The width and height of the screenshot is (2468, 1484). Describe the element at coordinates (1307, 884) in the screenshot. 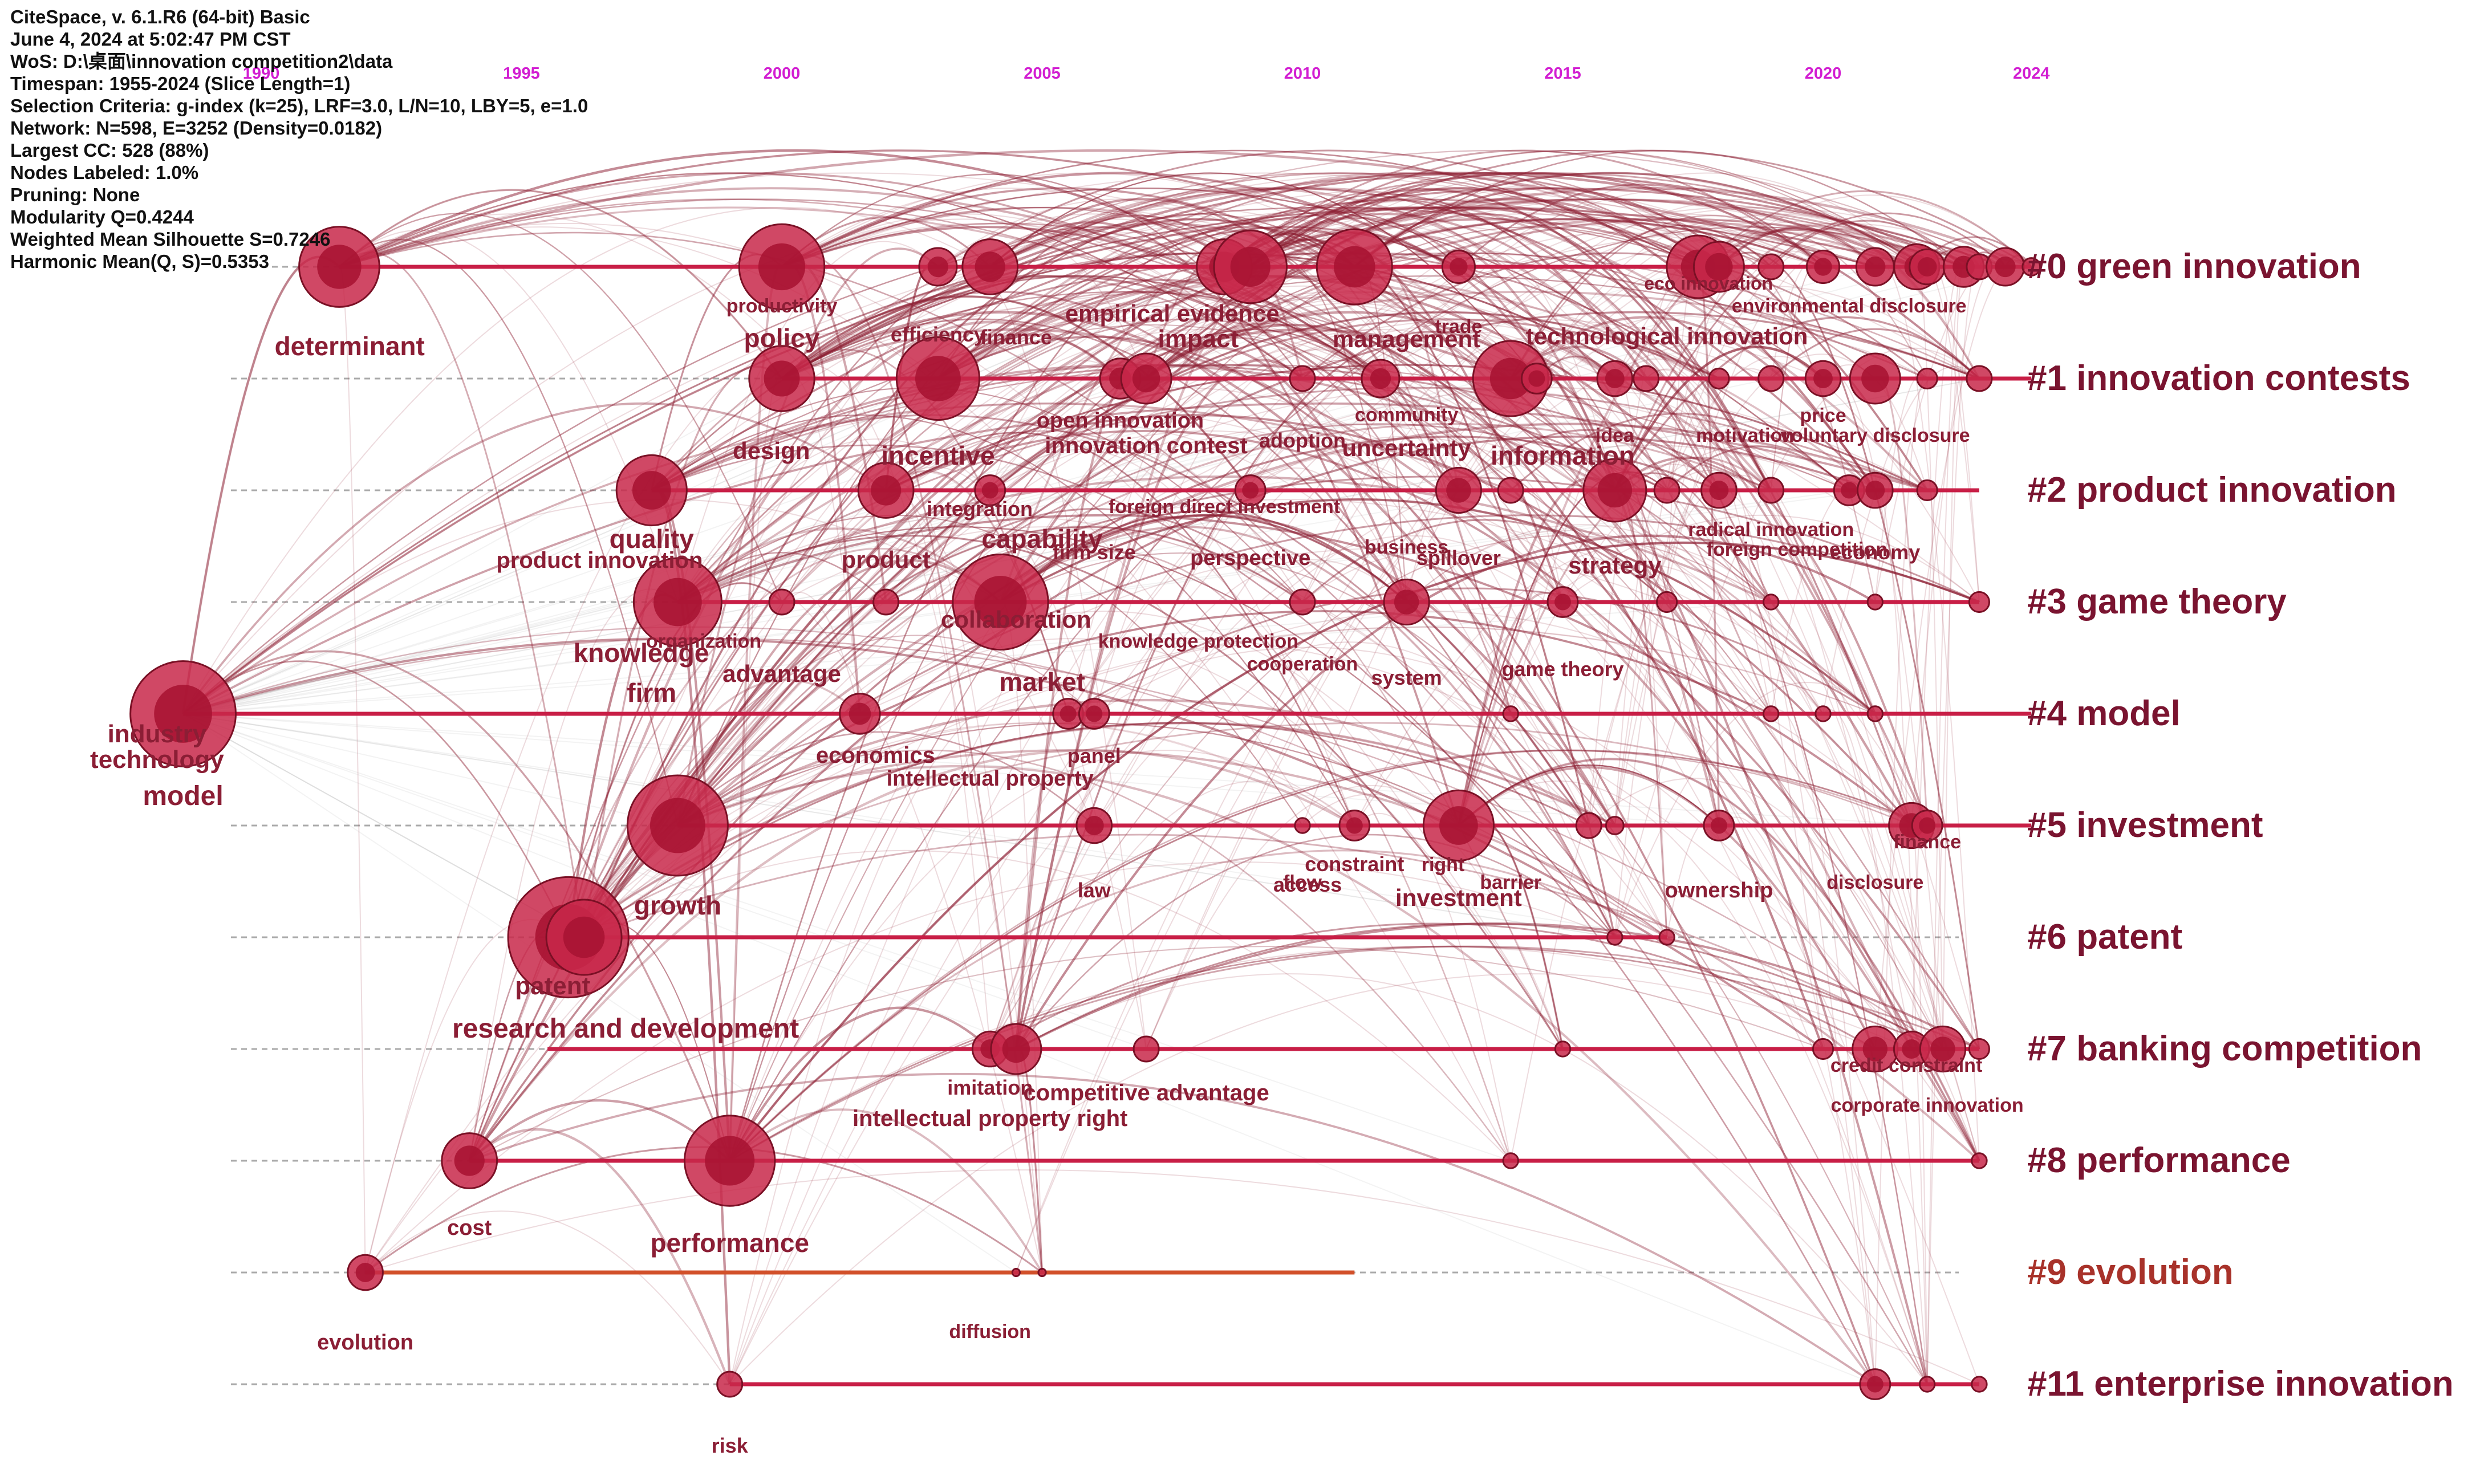

I see `keyword-label: access` at that location.